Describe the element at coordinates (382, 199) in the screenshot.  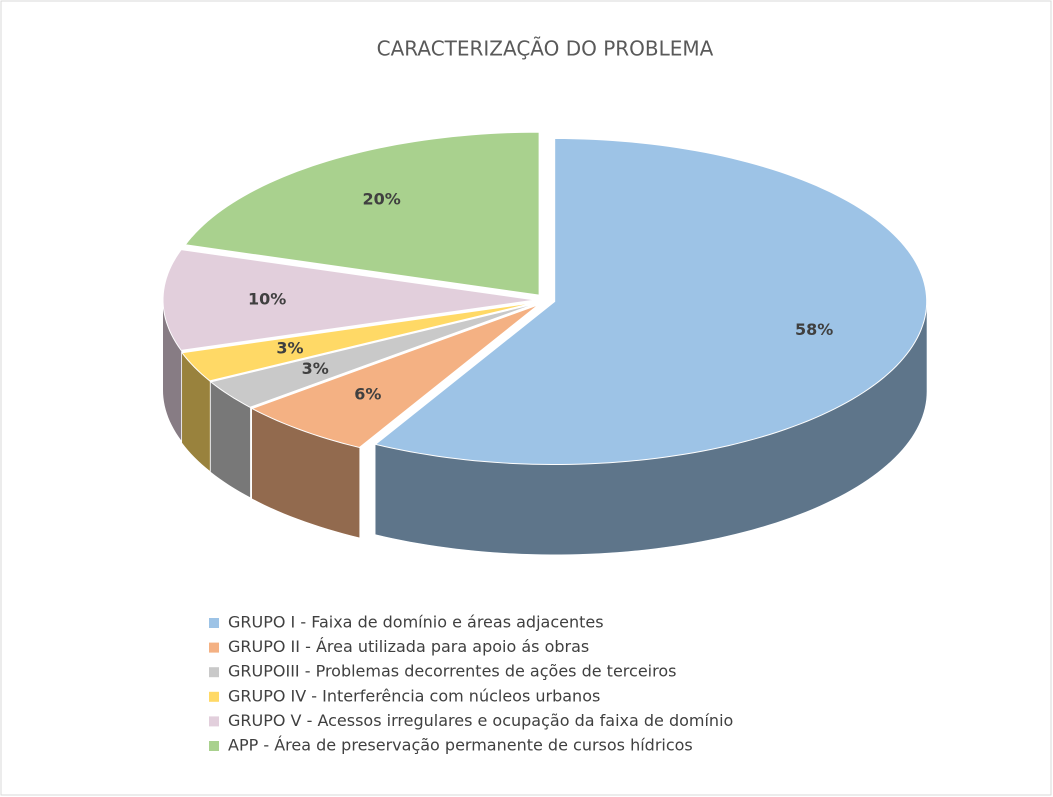
I see `data-label: 20%` at that location.